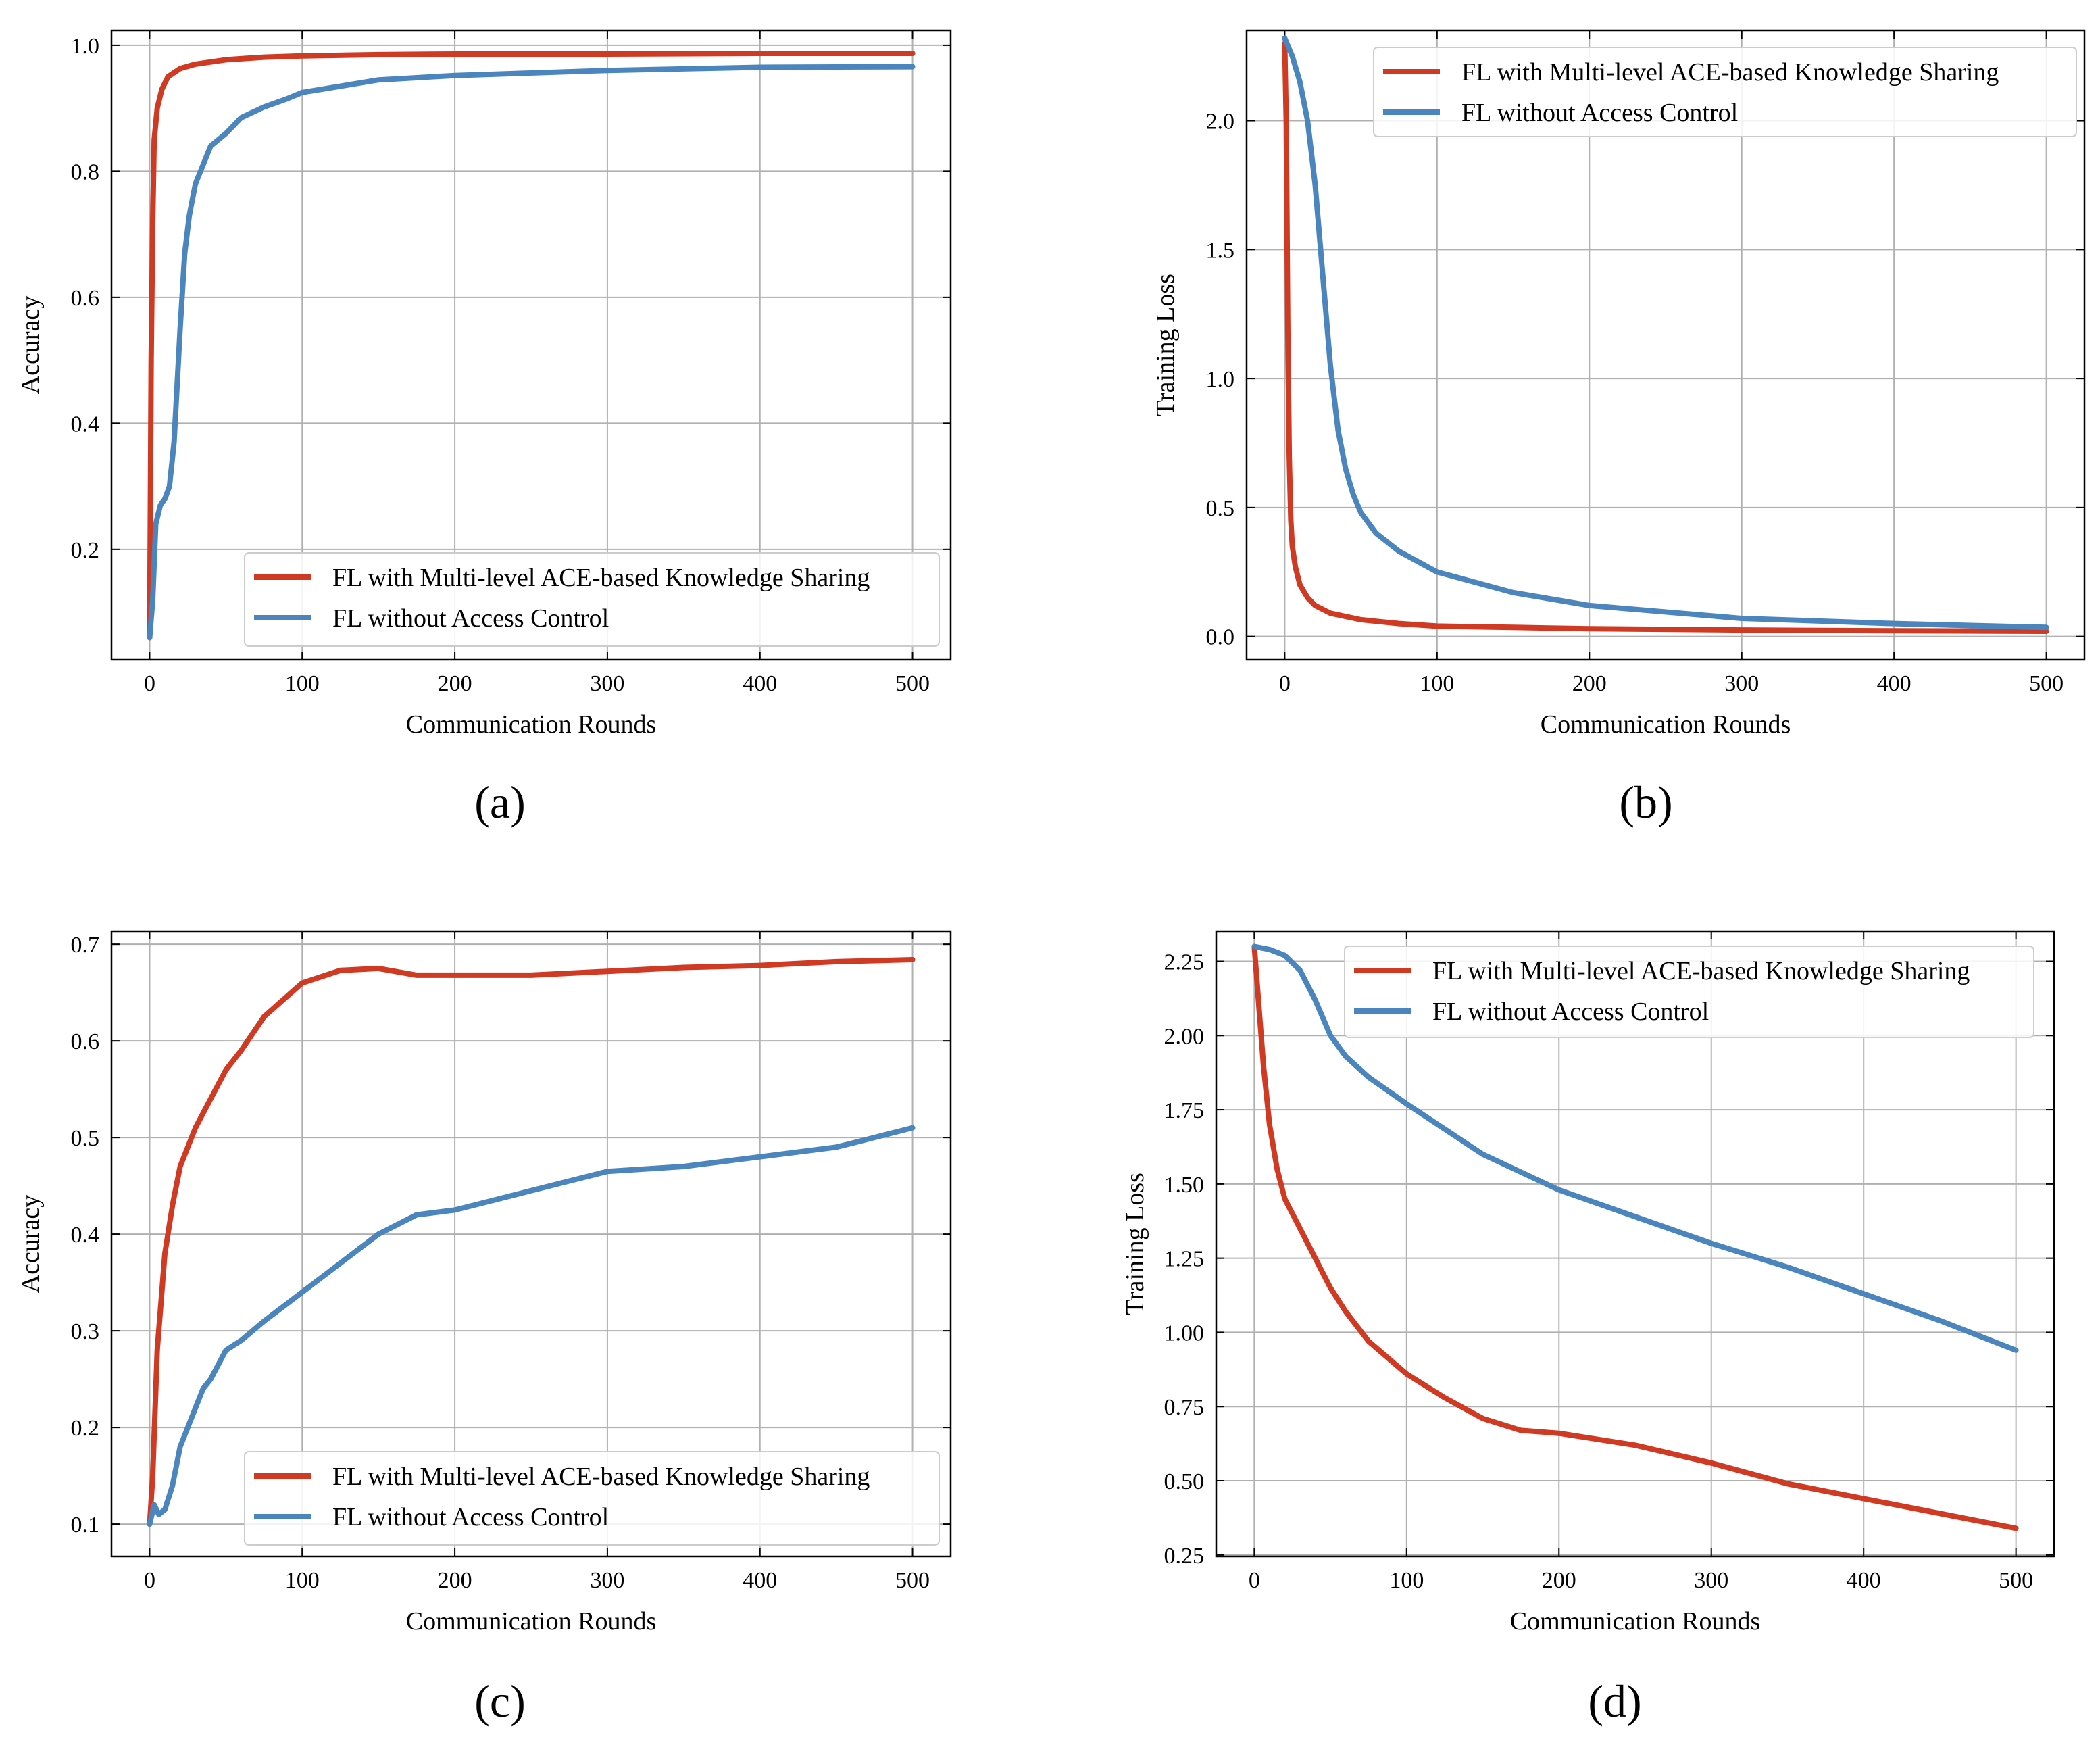  Describe the element at coordinates (1184, 1259) in the screenshot. I see `y-tick-label: 1.25` at that location.